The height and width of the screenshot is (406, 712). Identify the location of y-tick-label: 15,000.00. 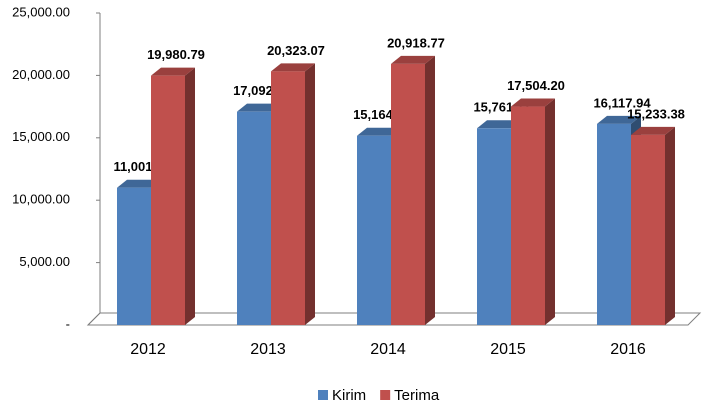
(41, 136).